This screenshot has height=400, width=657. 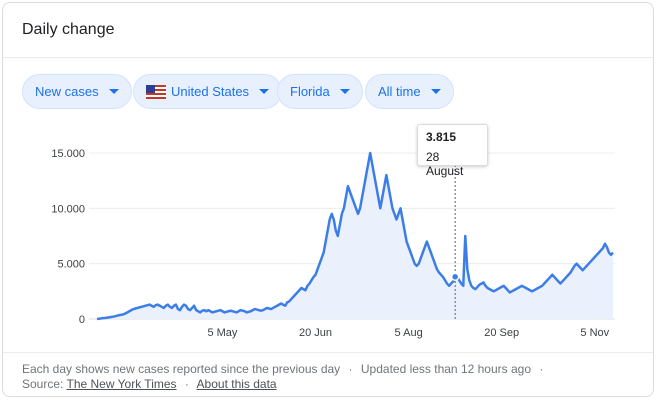 I want to click on source-label: Source:, so click(x=43, y=384).